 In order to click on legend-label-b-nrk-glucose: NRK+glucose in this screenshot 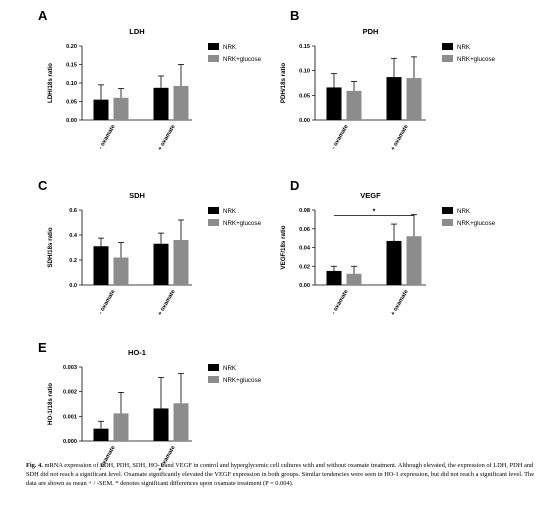, I will do `click(476, 59)`.